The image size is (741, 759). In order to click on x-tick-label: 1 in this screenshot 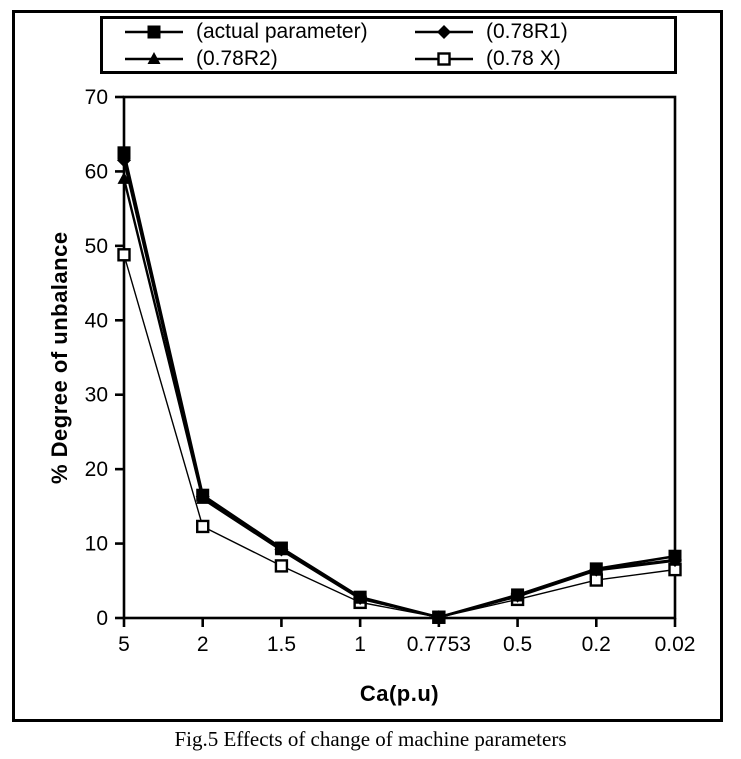, I will do `click(360, 644)`.